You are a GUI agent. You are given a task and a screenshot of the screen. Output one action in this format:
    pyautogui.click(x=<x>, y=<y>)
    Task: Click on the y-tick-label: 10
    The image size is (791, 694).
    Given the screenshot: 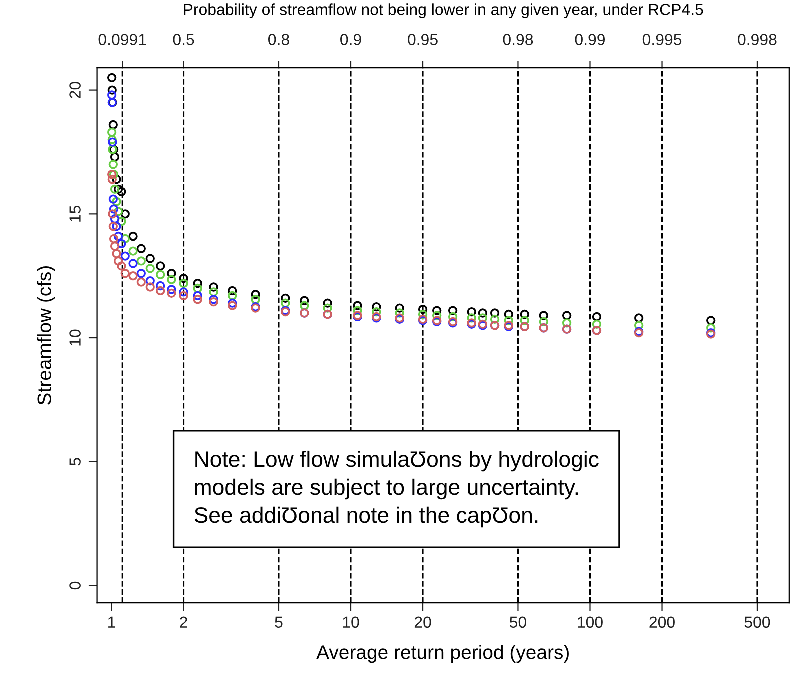 What is the action you would take?
    pyautogui.click(x=75, y=338)
    